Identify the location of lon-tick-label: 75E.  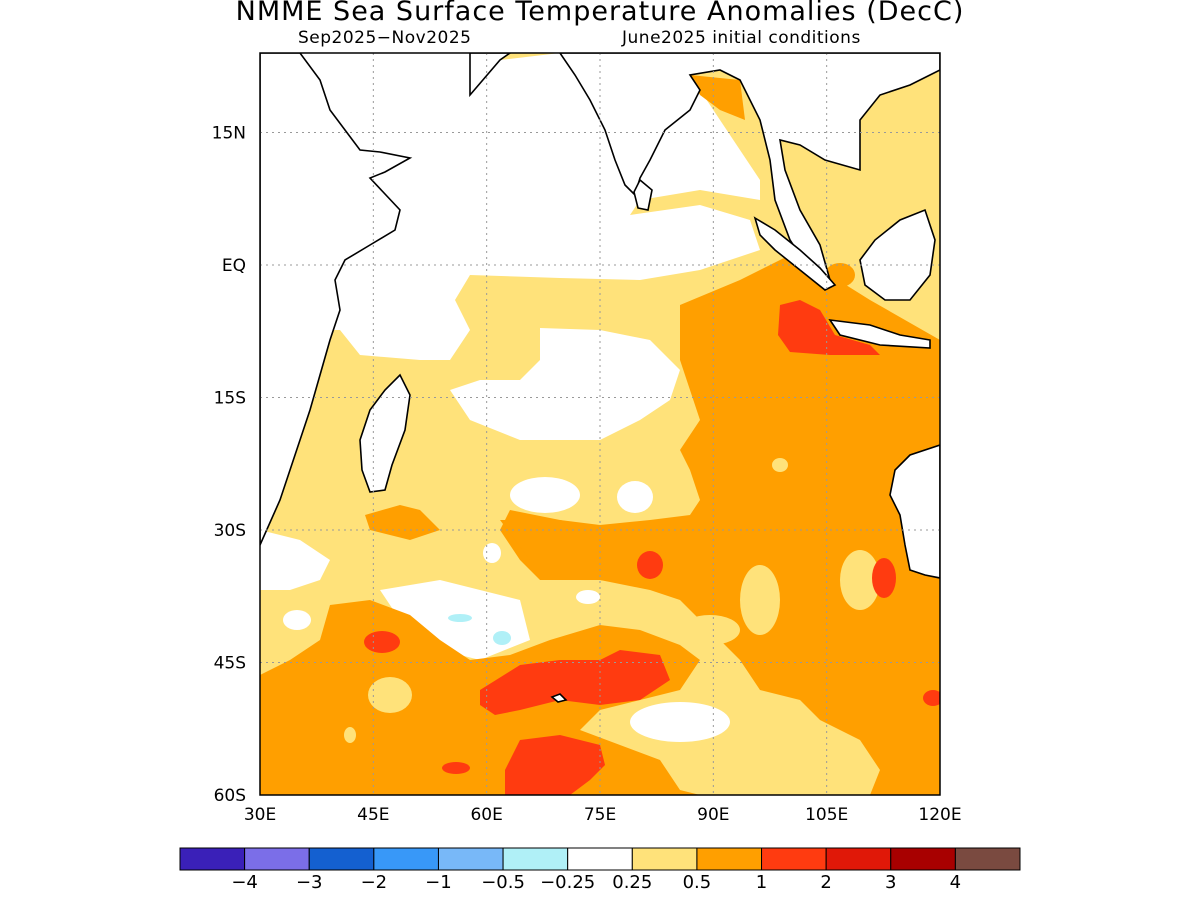
(600, 815).